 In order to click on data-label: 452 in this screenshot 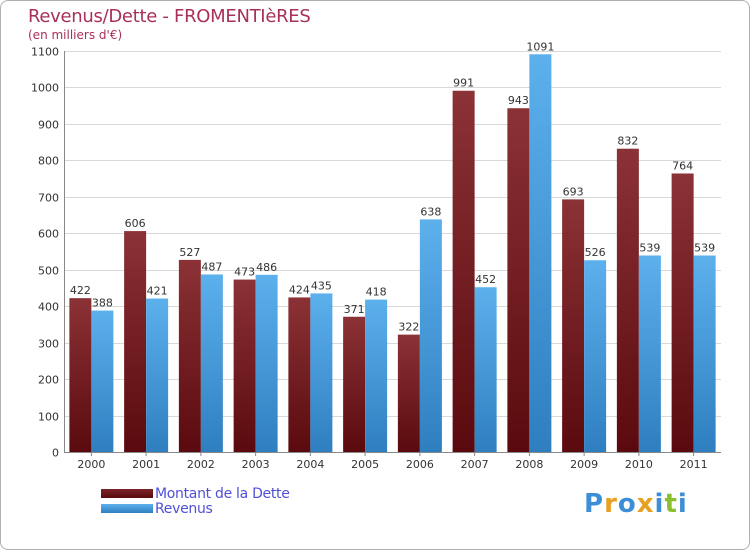, I will do `click(485, 279)`.